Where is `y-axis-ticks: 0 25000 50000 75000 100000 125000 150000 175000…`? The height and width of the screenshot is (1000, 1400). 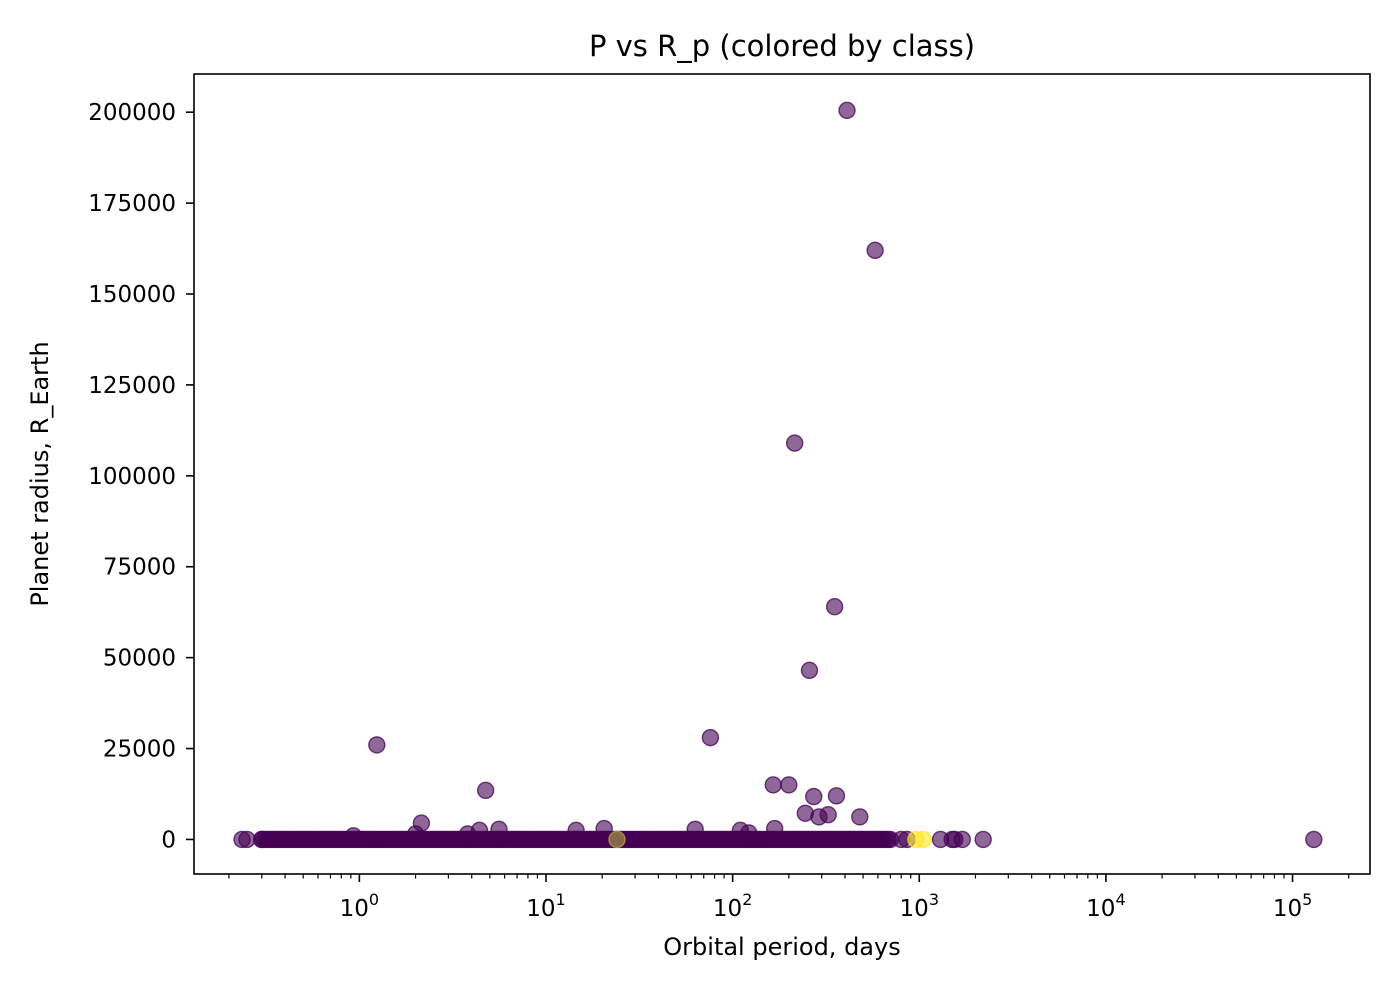 y-axis-ticks: 0 25000 50000 75000 100000 125000 150000 175000… is located at coordinates (141, 476).